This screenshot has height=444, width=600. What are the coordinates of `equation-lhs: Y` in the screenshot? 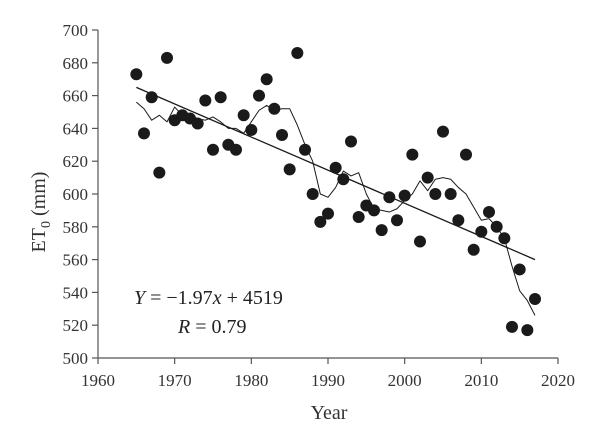 It's located at (140, 298).